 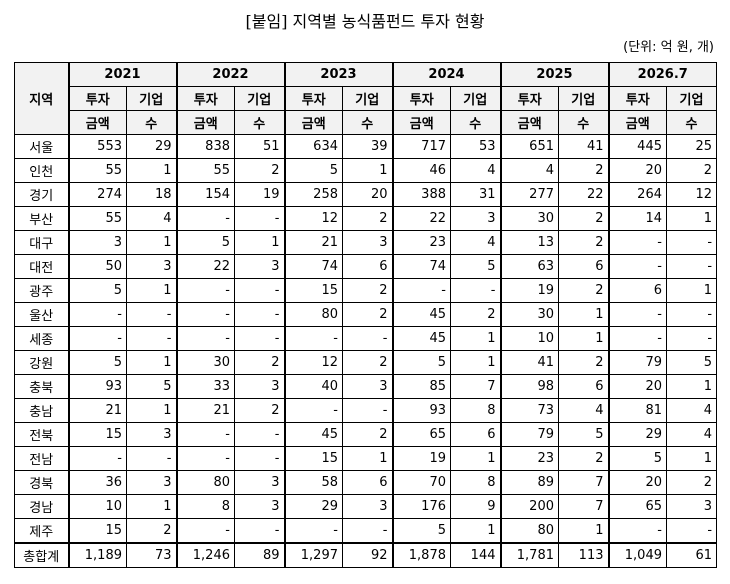 I want to click on data-row: 부산 55 4- -12 2 22 3 30 2 14 1, so click(x=366, y=218).